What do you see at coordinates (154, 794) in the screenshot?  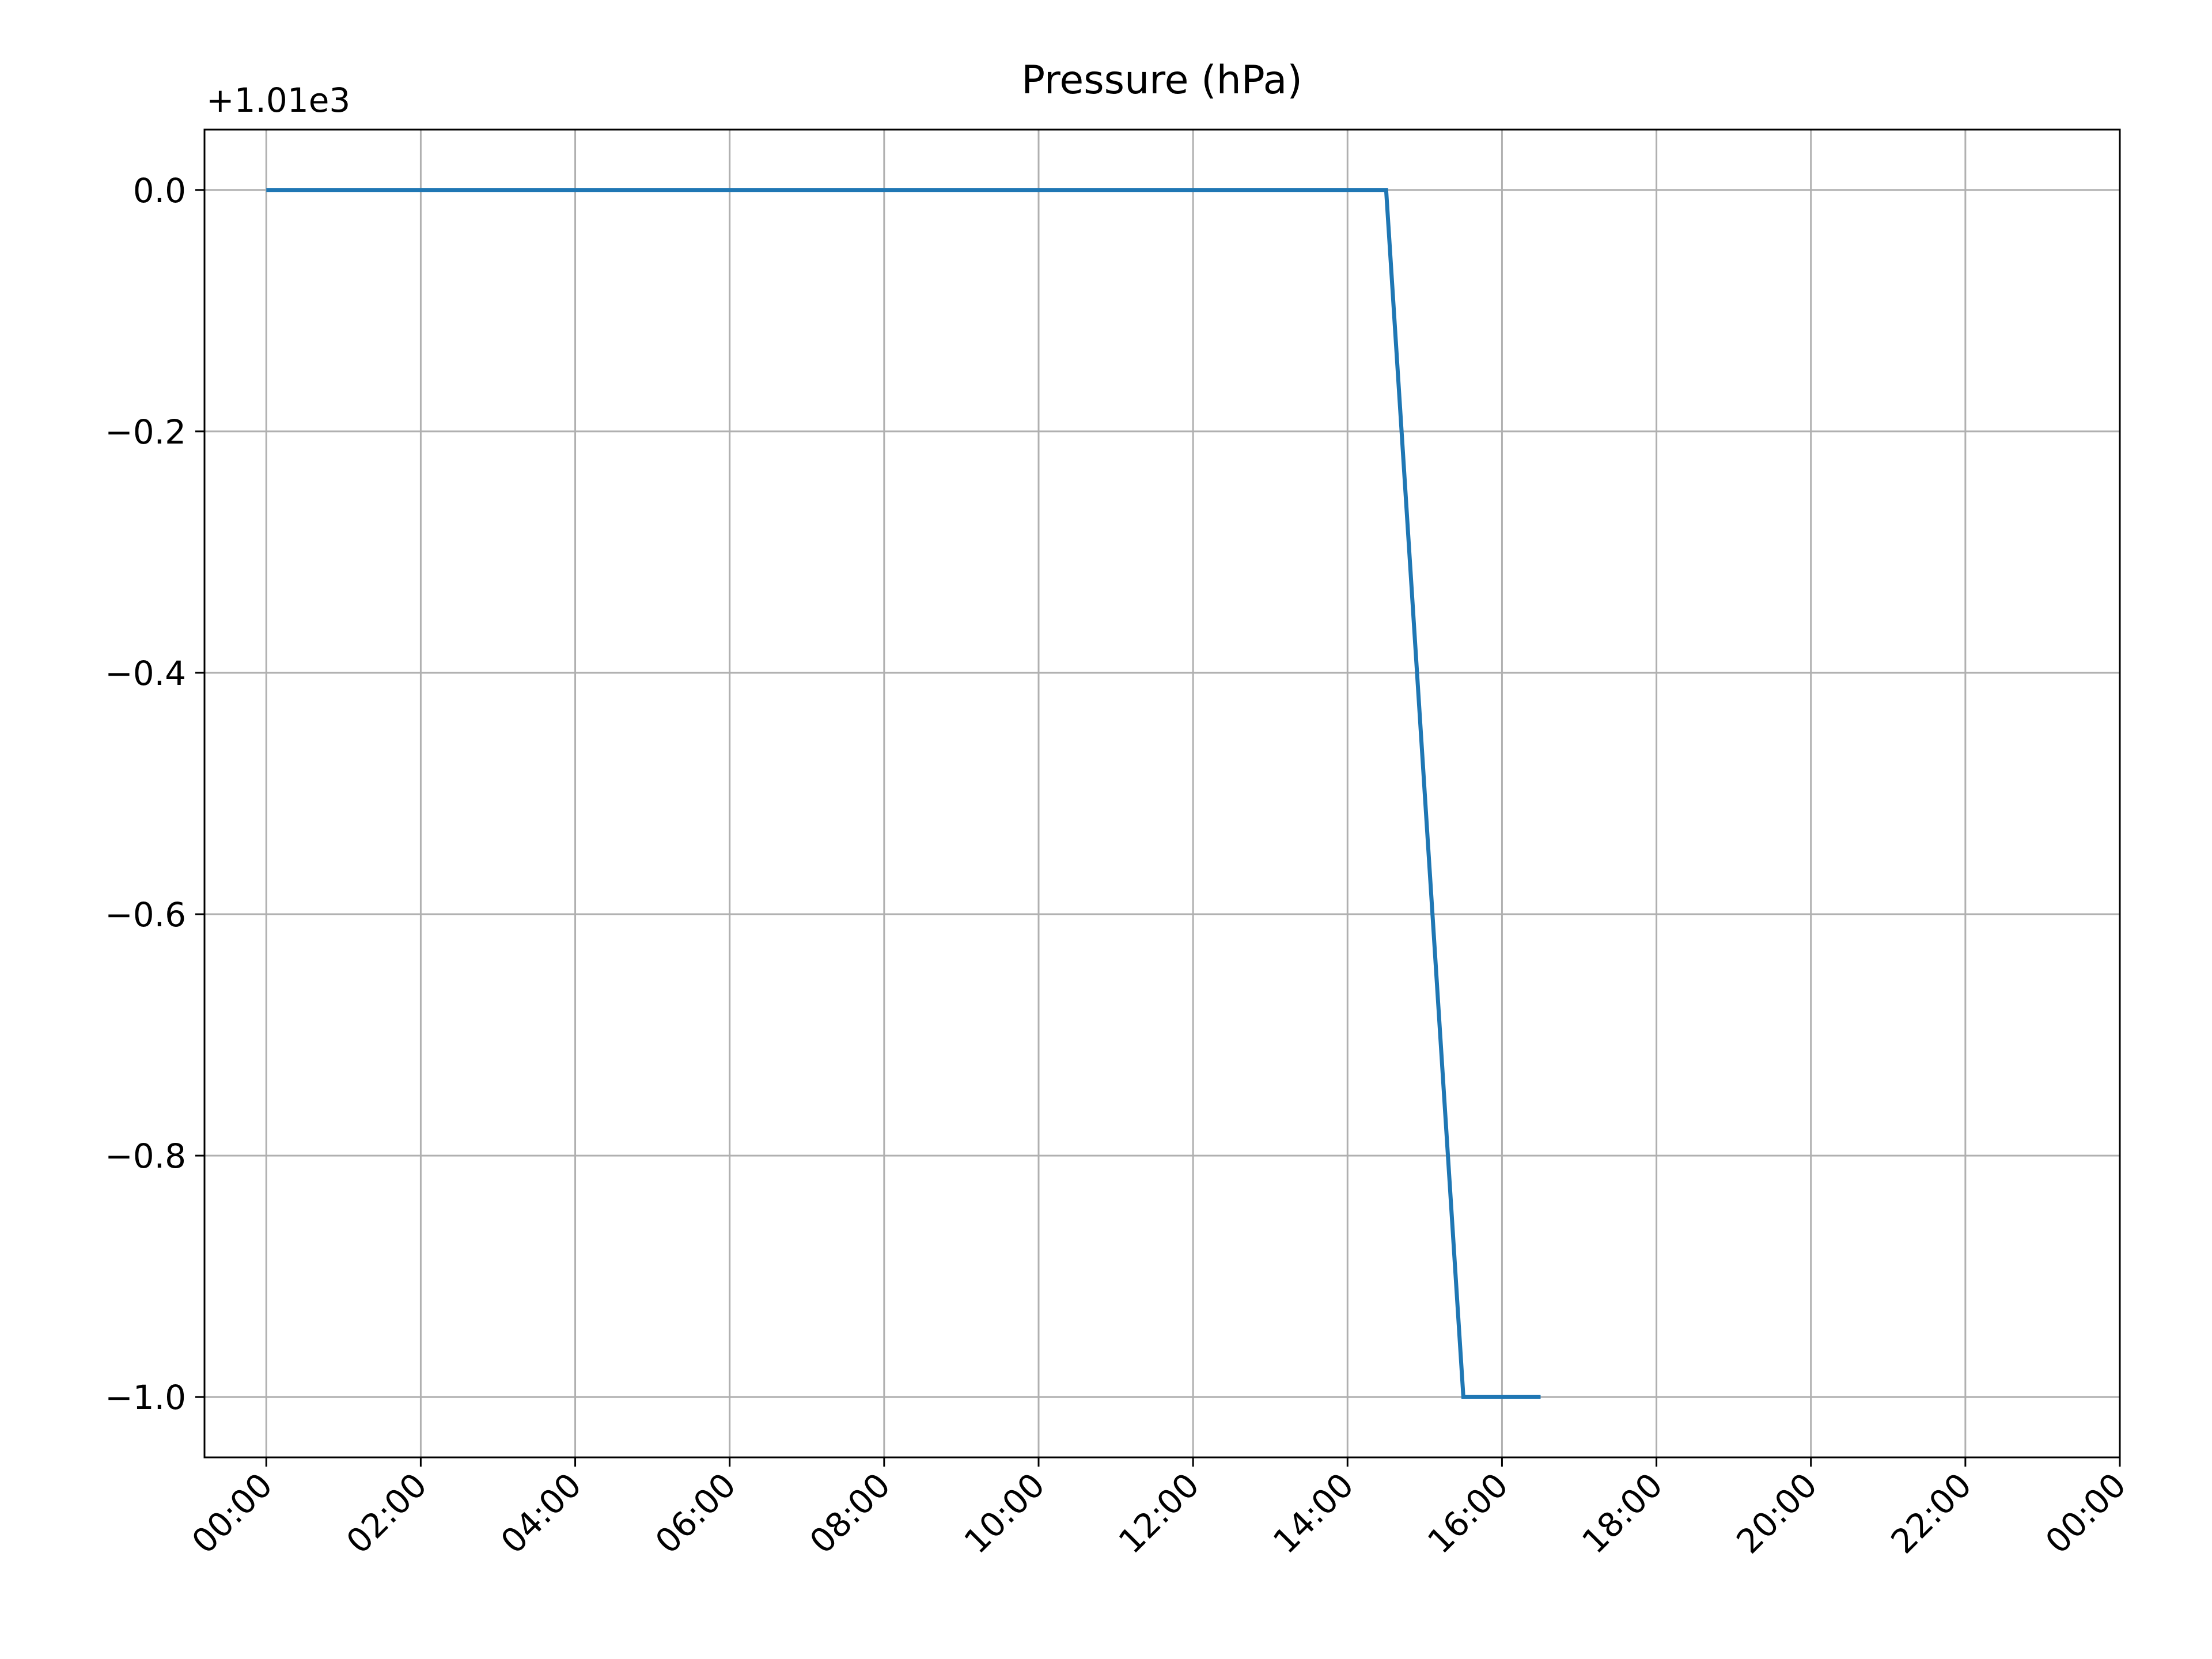 I see `y-axis: 0.0 −0.2 −0.4 −0.6 −0.8 −1.0` at bounding box center [154, 794].